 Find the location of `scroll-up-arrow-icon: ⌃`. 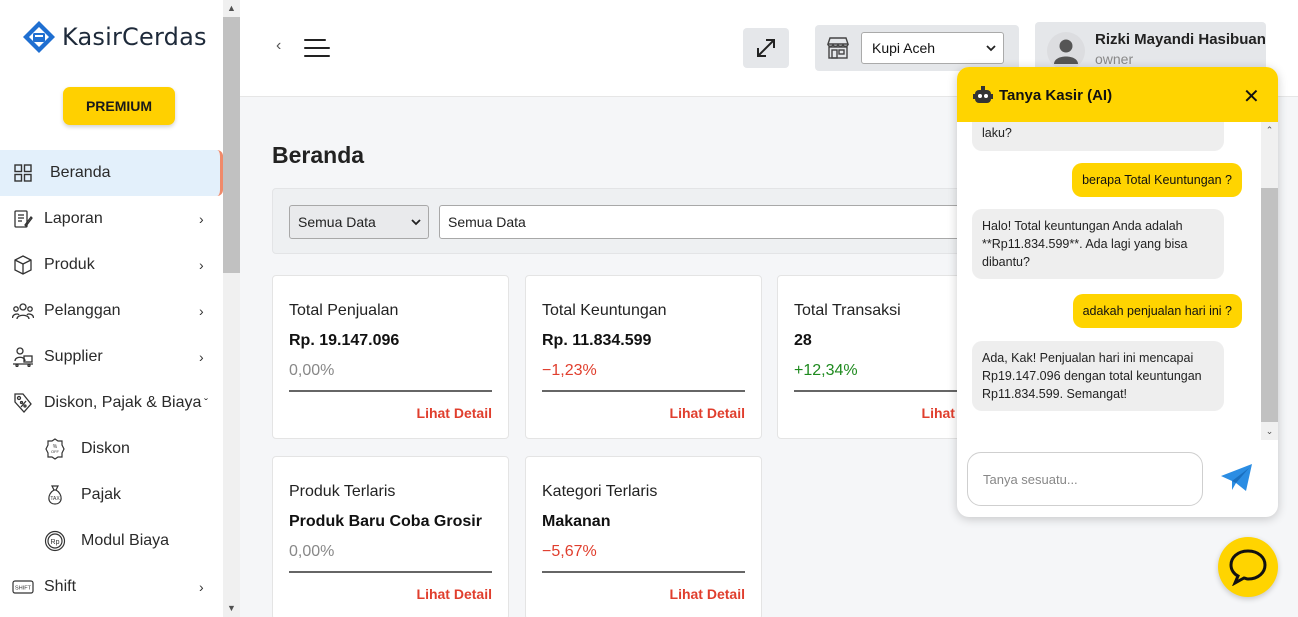

scroll-up-arrow-icon: ⌃ is located at coordinates (1269, 130).